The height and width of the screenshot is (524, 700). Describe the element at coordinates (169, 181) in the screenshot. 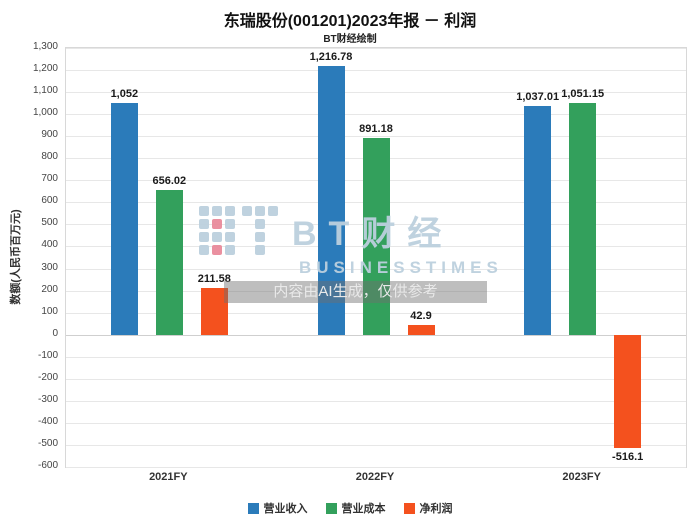

I see `bar-value-label: 656.02` at that location.